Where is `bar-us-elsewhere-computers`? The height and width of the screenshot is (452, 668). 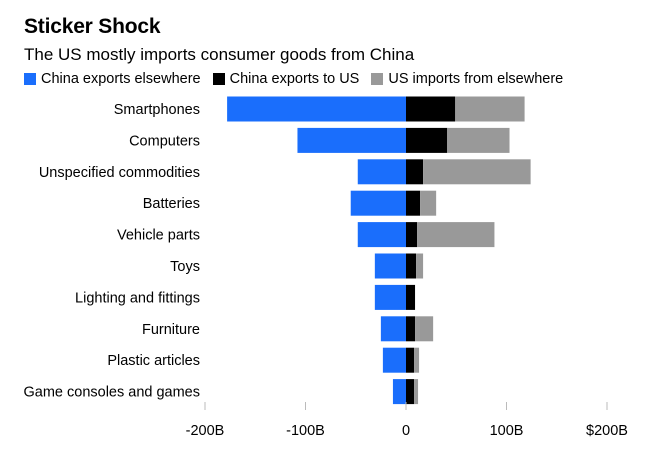
bar-us-elsewhere-computers is located at coordinates (478, 140).